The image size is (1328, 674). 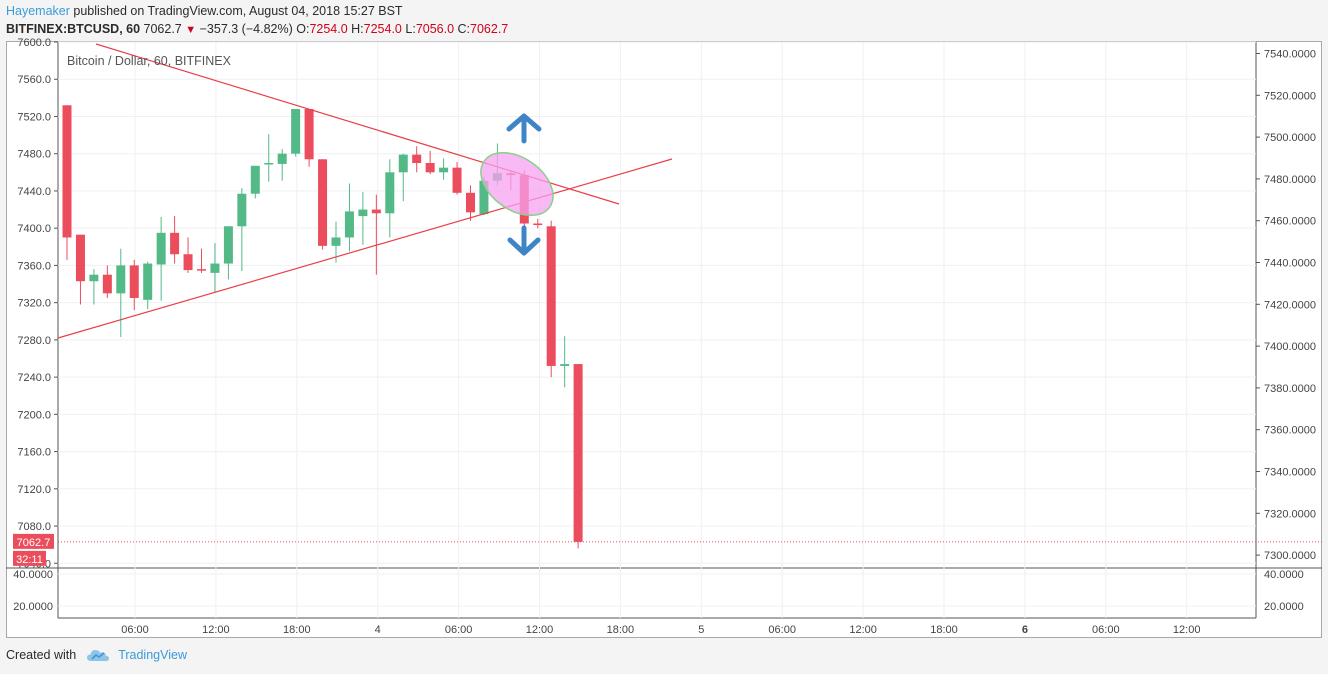 What do you see at coordinates (435, 29) in the screenshot?
I see `low-value: 7056.0` at bounding box center [435, 29].